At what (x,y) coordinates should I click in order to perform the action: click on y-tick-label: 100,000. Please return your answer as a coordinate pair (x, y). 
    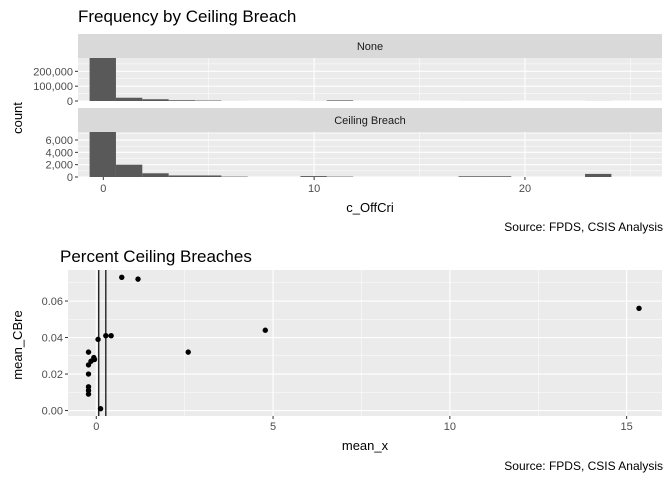
    Looking at the image, I should click on (53, 87).